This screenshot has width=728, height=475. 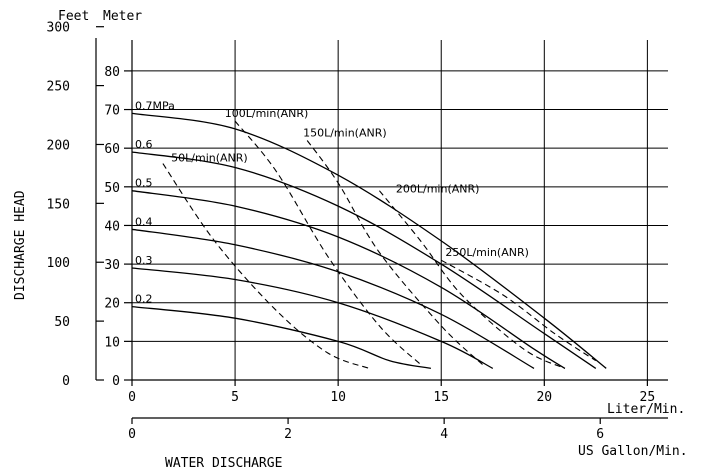 What do you see at coordinates (267, 113) in the screenshot?
I see `air-label-2: 100L/min(ANR)` at bounding box center [267, 113].